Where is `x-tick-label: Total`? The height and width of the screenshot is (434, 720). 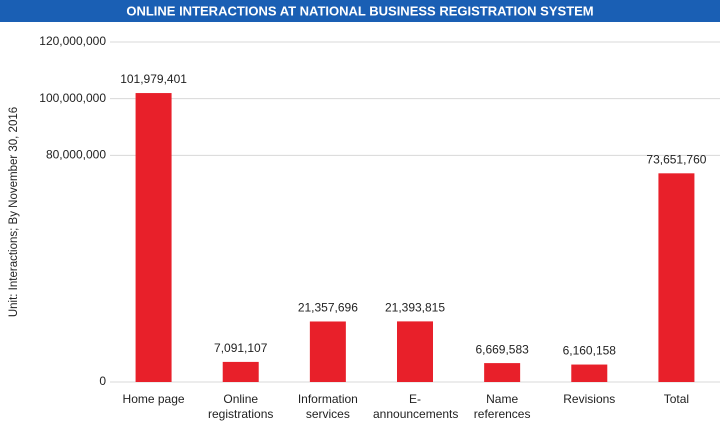
x-tick-label: Total is located at coordinates (676, 399).